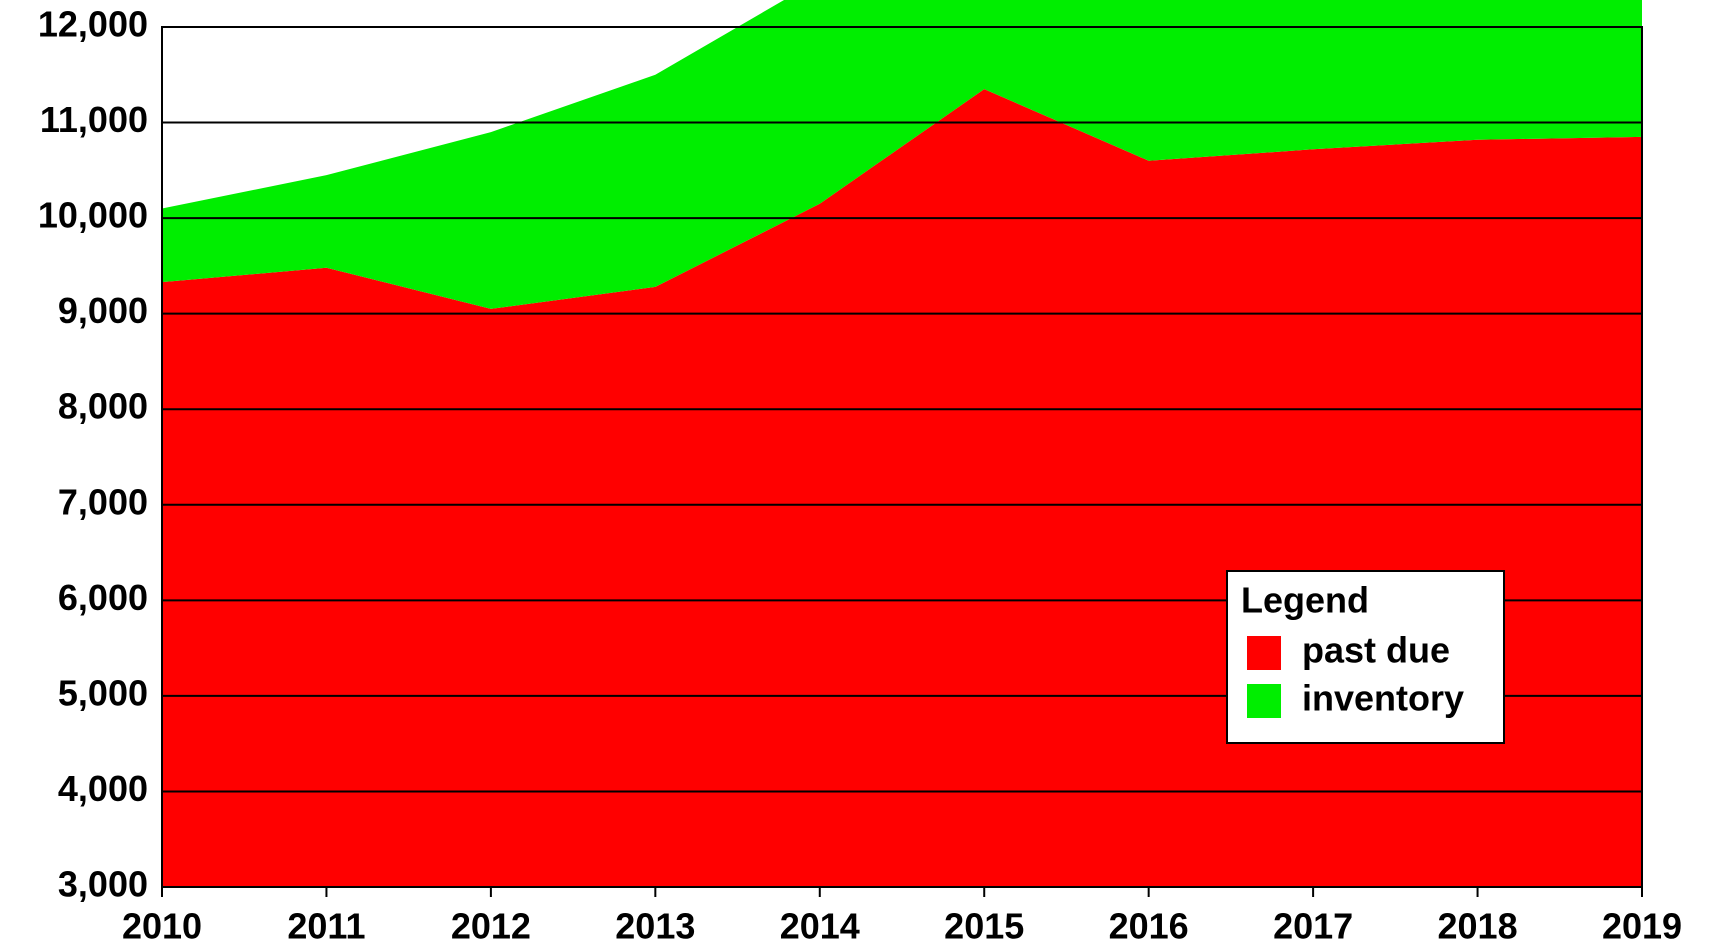  Describe the element at coordinates (103, 884) in the screenshot. I see `y-tick-label: 3,000` at that location.